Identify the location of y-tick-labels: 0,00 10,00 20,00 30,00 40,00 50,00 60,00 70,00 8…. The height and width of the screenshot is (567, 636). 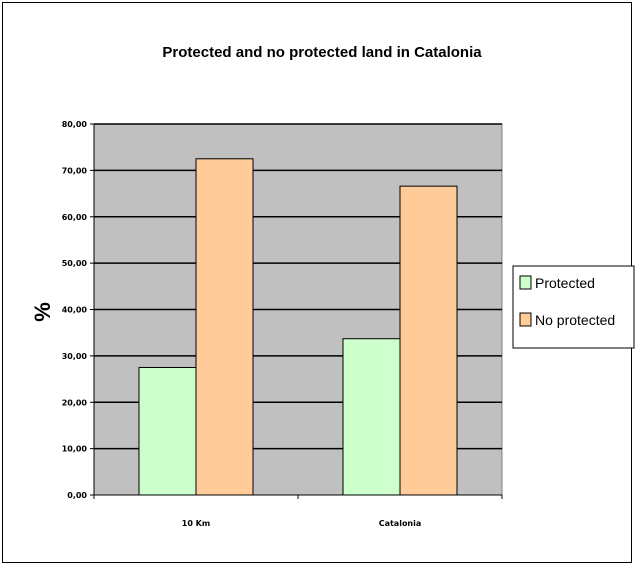
(75, 310).